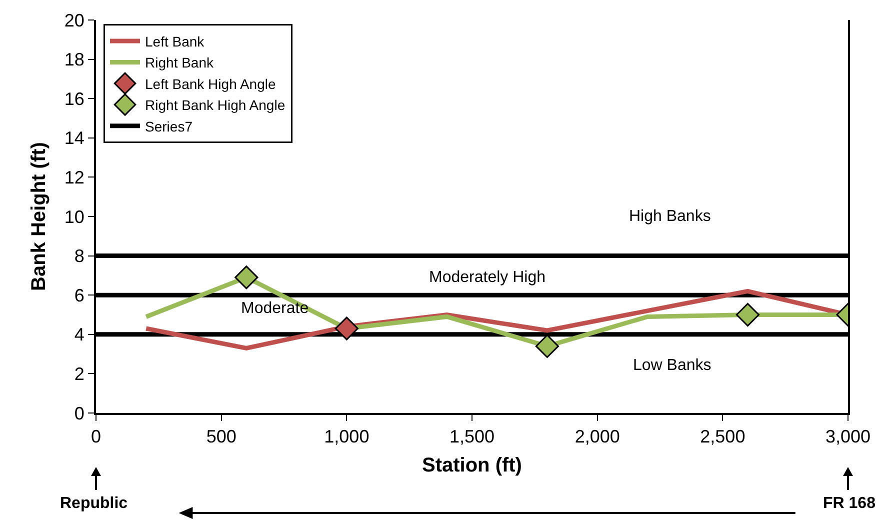 The height and width of the screenshot is (529, 884). I want to click on x-tick-label: 3,000, so click(848, 436).